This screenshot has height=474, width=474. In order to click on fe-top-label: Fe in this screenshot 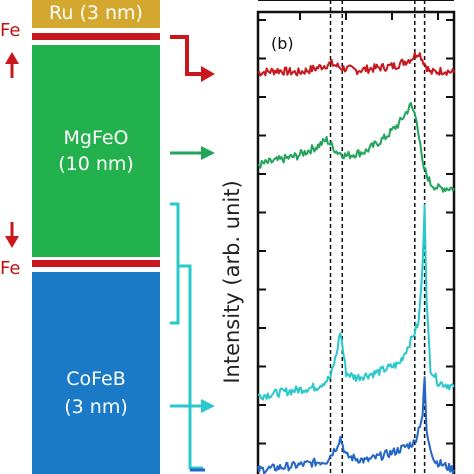, I will do `click(10, 30)`.